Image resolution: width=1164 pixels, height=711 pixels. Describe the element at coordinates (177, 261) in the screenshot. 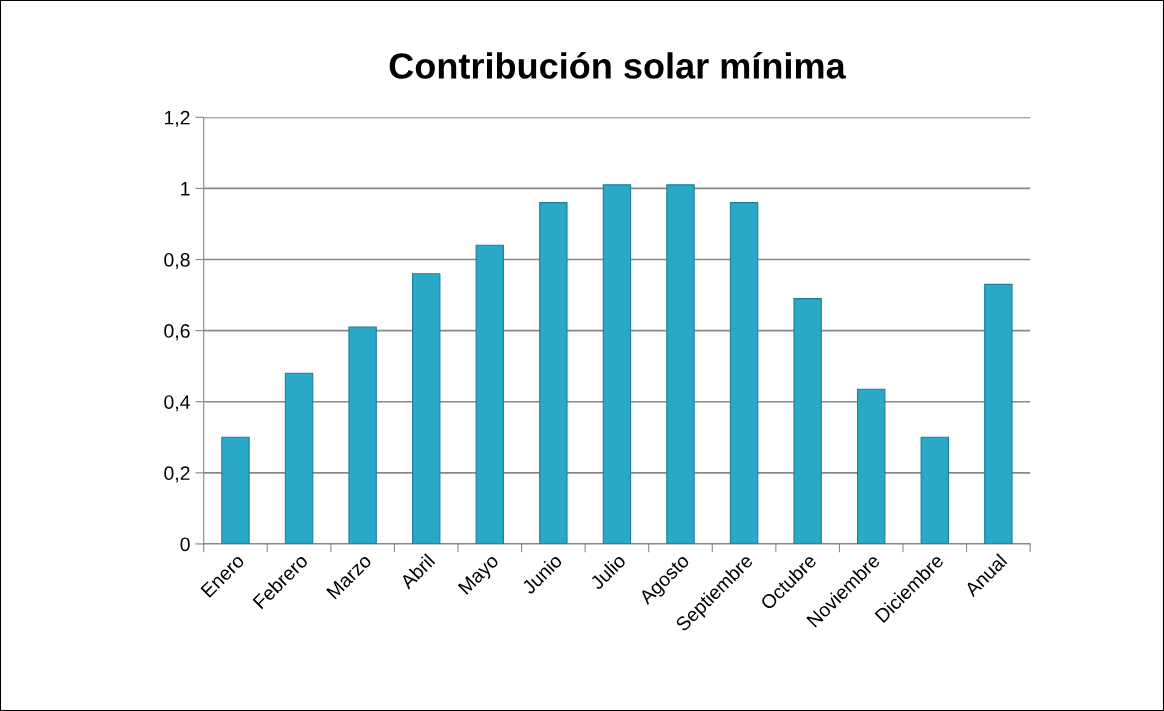

I see `y-tick-label: 0,8` at that location.